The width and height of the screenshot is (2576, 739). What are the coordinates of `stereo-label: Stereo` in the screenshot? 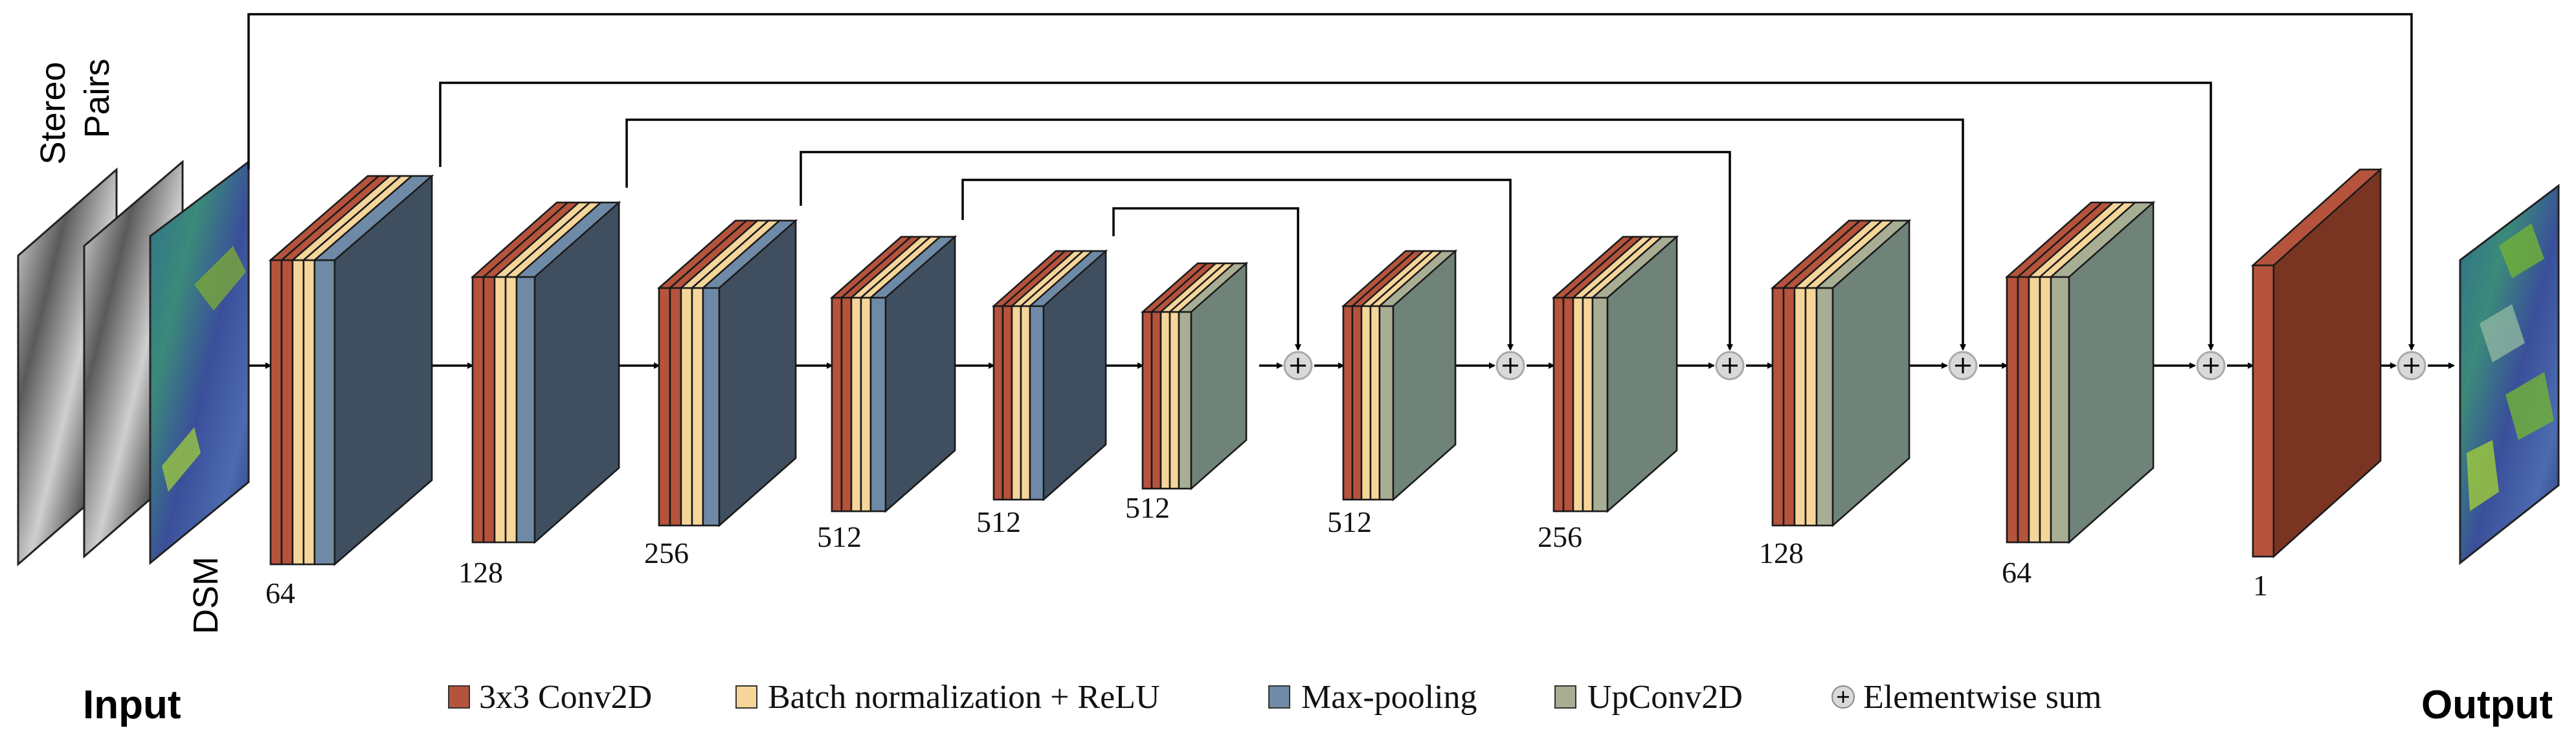 It's located at (53, 112).